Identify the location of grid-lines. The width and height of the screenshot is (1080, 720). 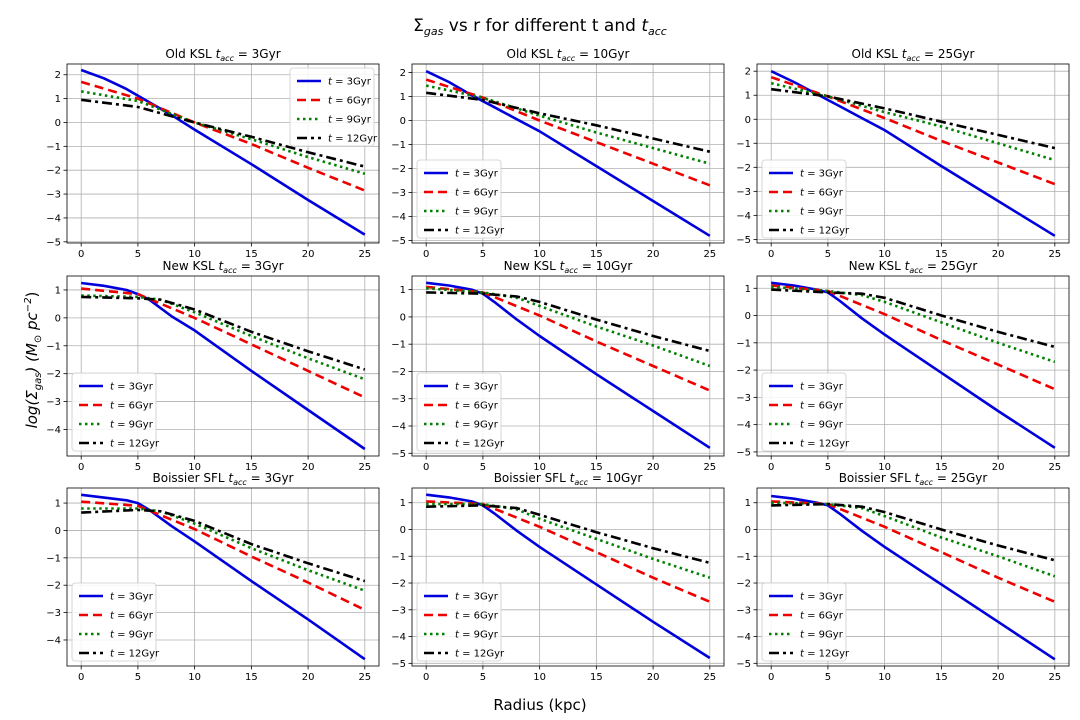
(568, 577).